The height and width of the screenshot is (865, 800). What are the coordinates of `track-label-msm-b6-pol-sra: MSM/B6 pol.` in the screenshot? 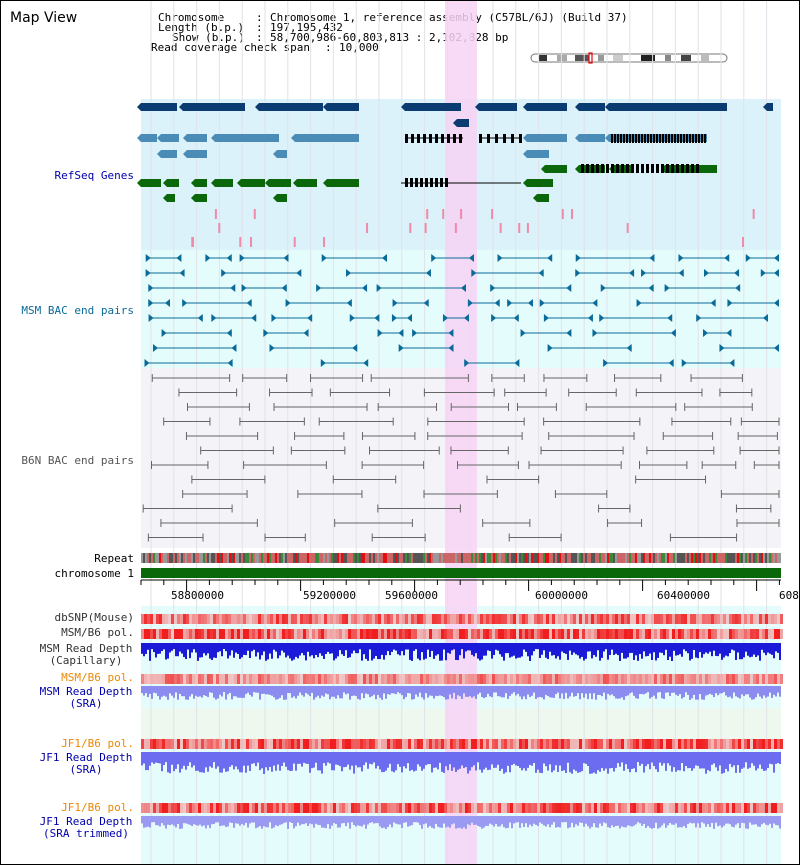 It's located at (97, 677).